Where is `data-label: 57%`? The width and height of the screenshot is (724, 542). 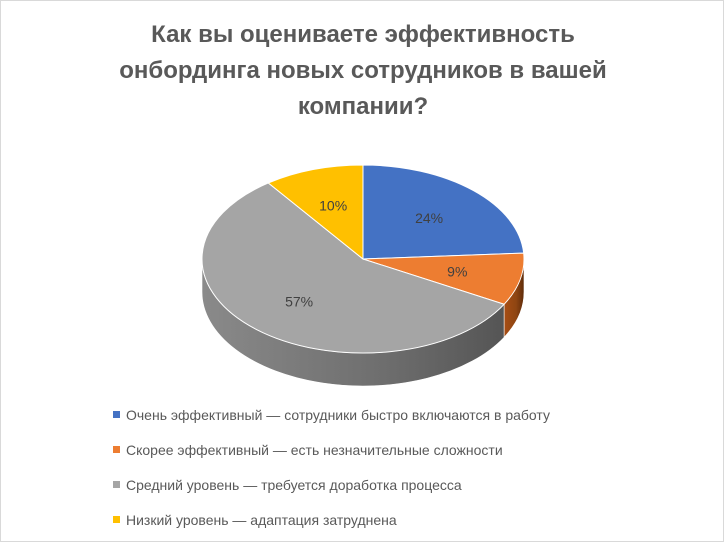
data-label: 57% is located at coordinates (299, 301).